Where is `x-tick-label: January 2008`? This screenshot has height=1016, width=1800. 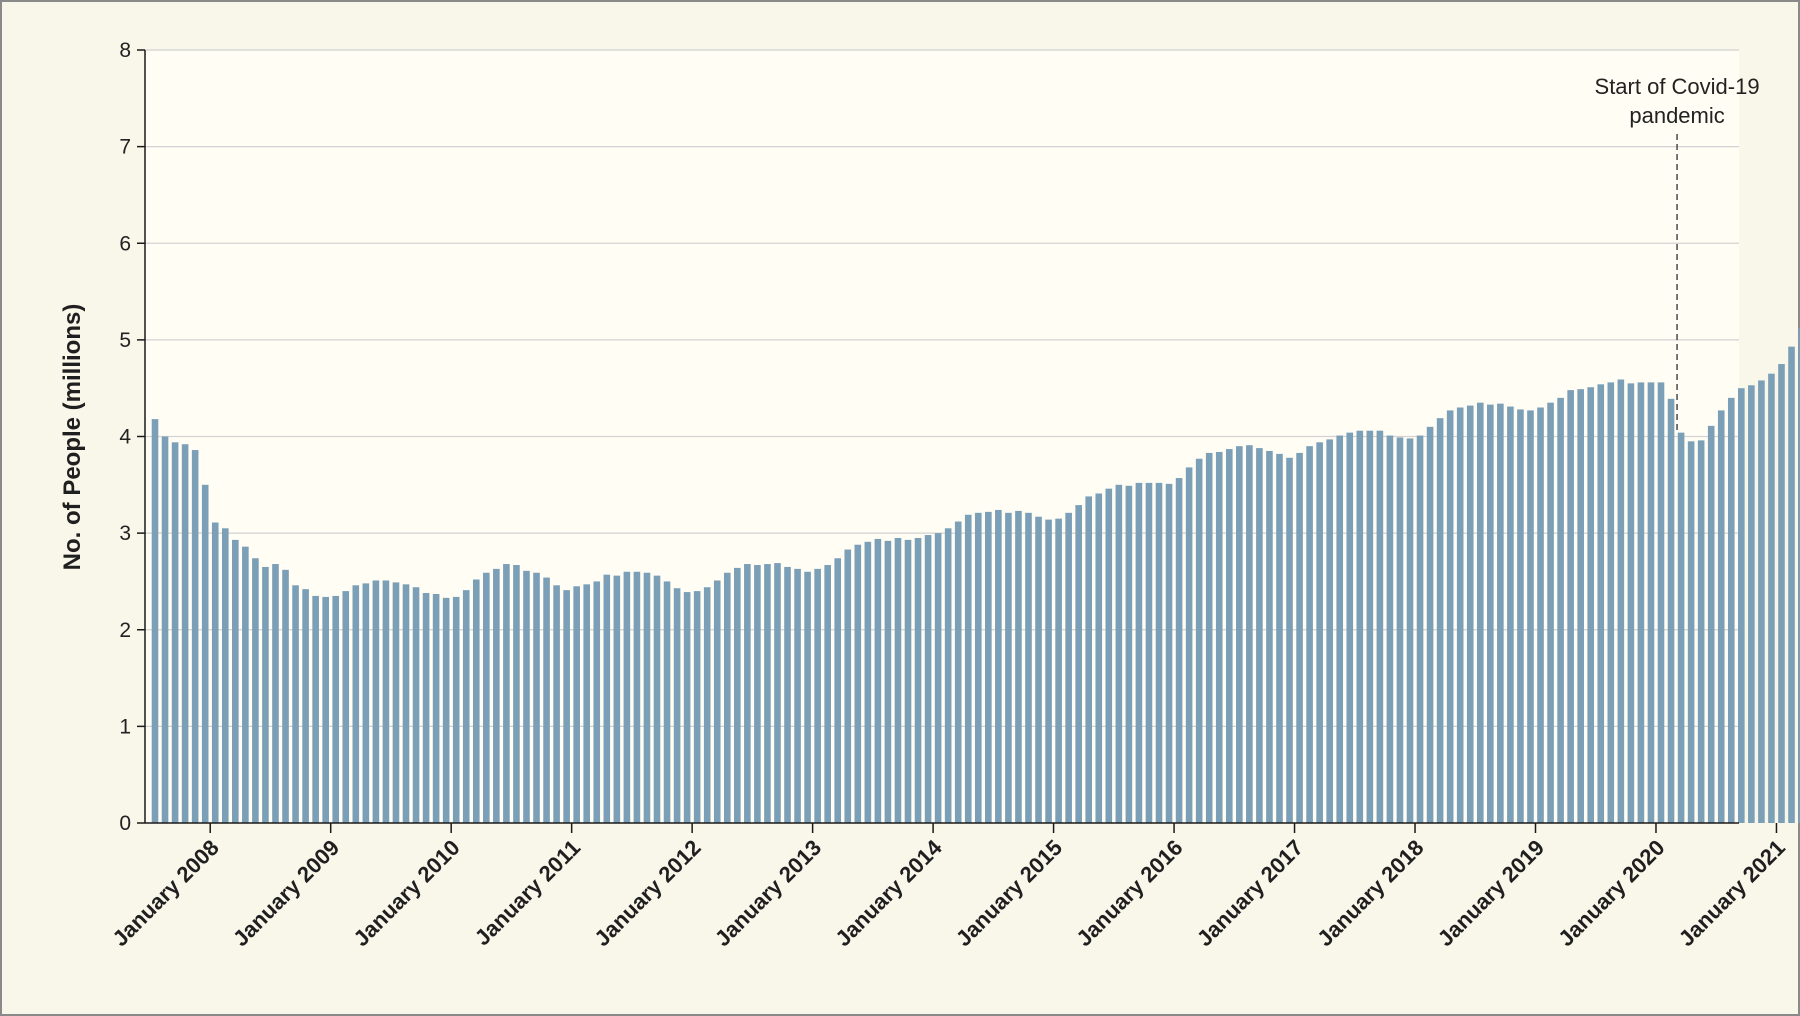
x-tick-label: January 2008 is located at coordinates (165, 893).